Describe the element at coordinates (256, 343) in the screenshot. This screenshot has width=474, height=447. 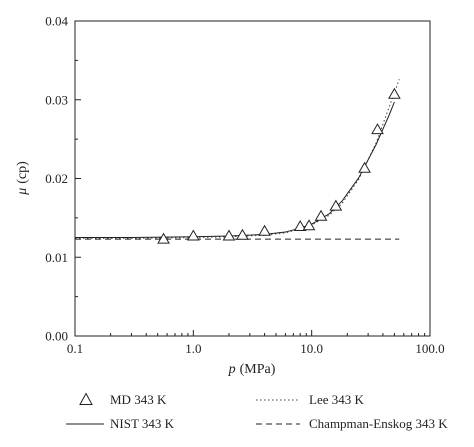
I see `x-axis-ticks: 0.1 1.0 10.0 100.0` at that location.